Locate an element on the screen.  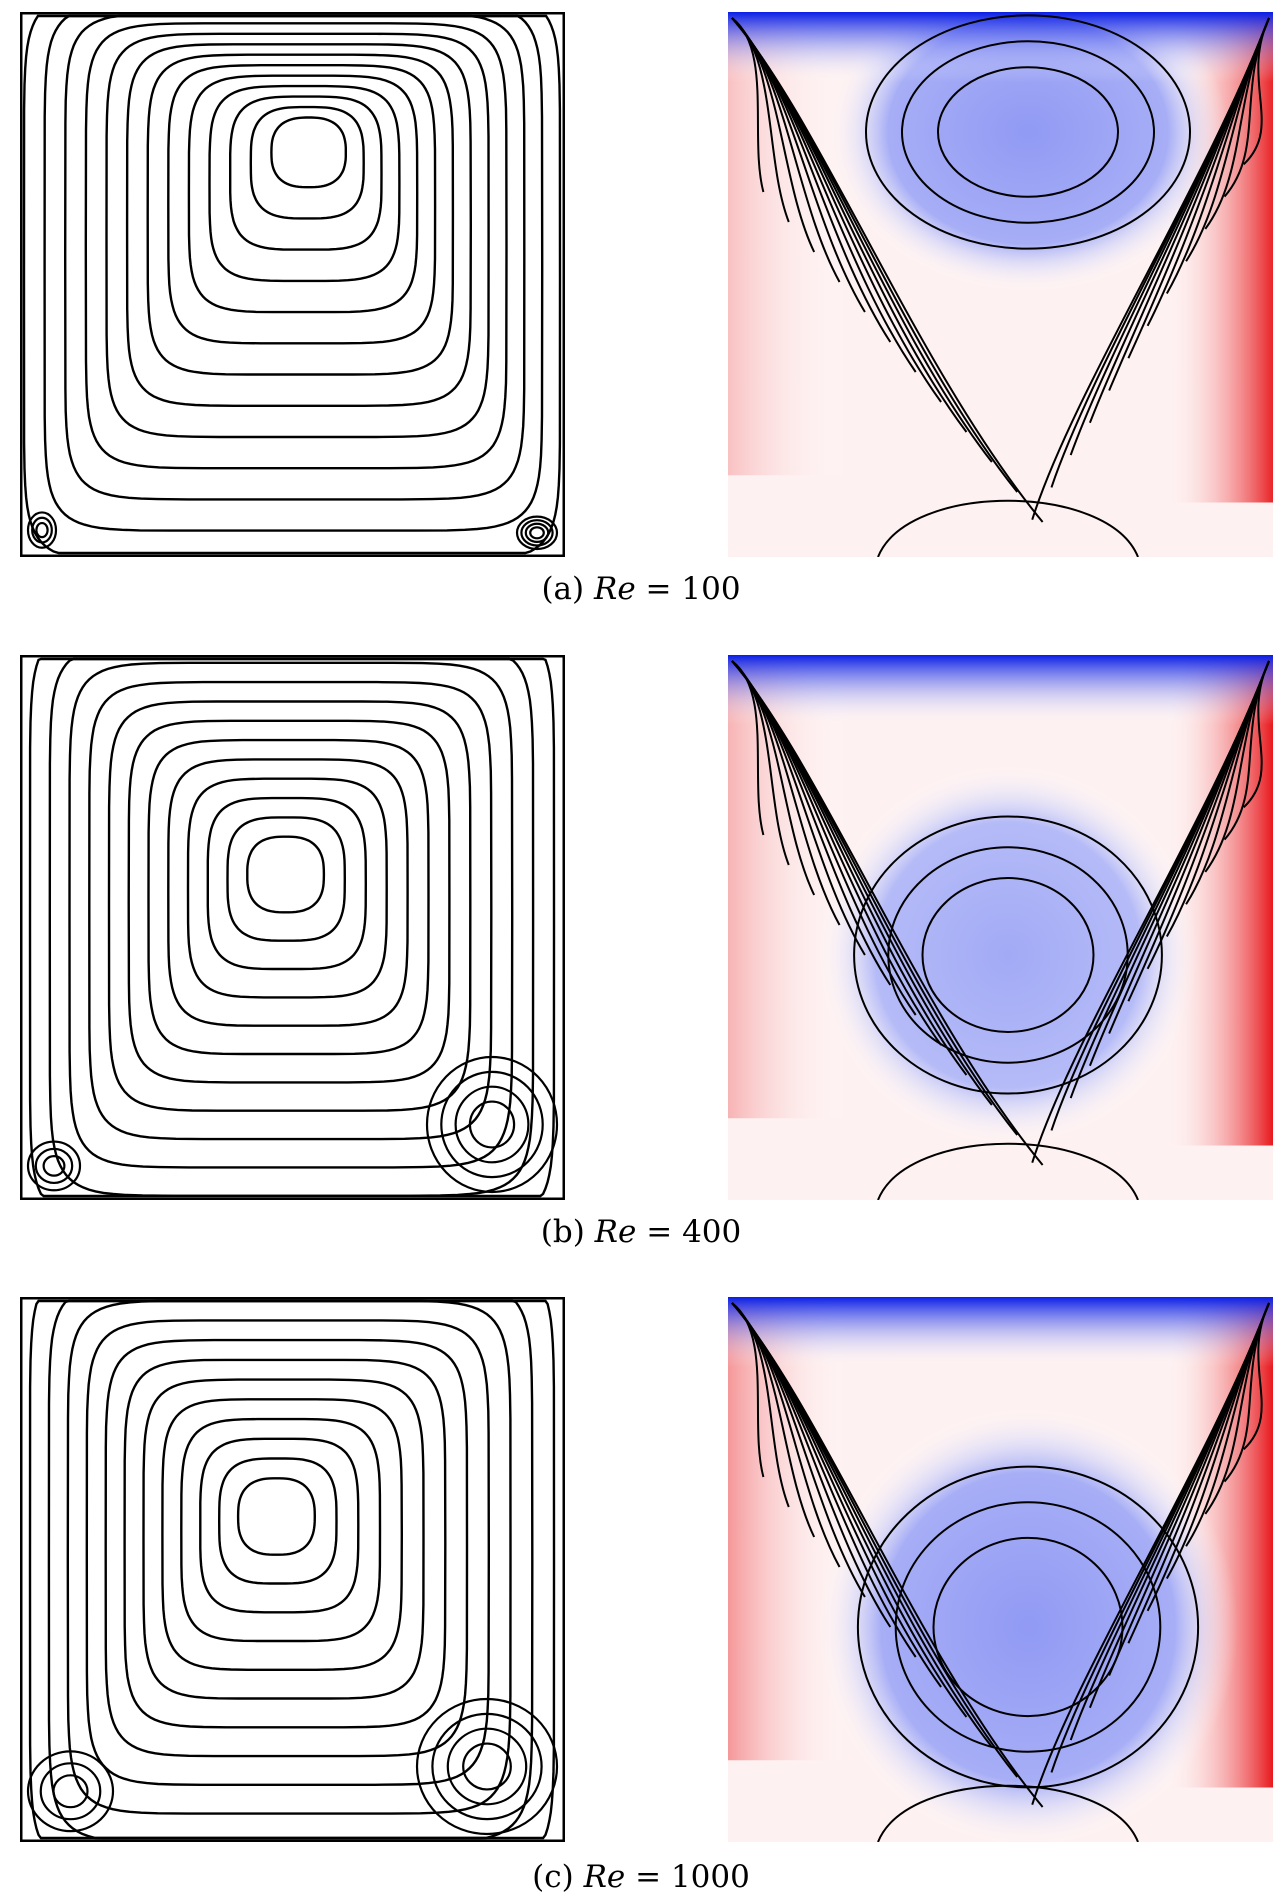
caption-c-variable: Re is located at coordinates (604, 1877).